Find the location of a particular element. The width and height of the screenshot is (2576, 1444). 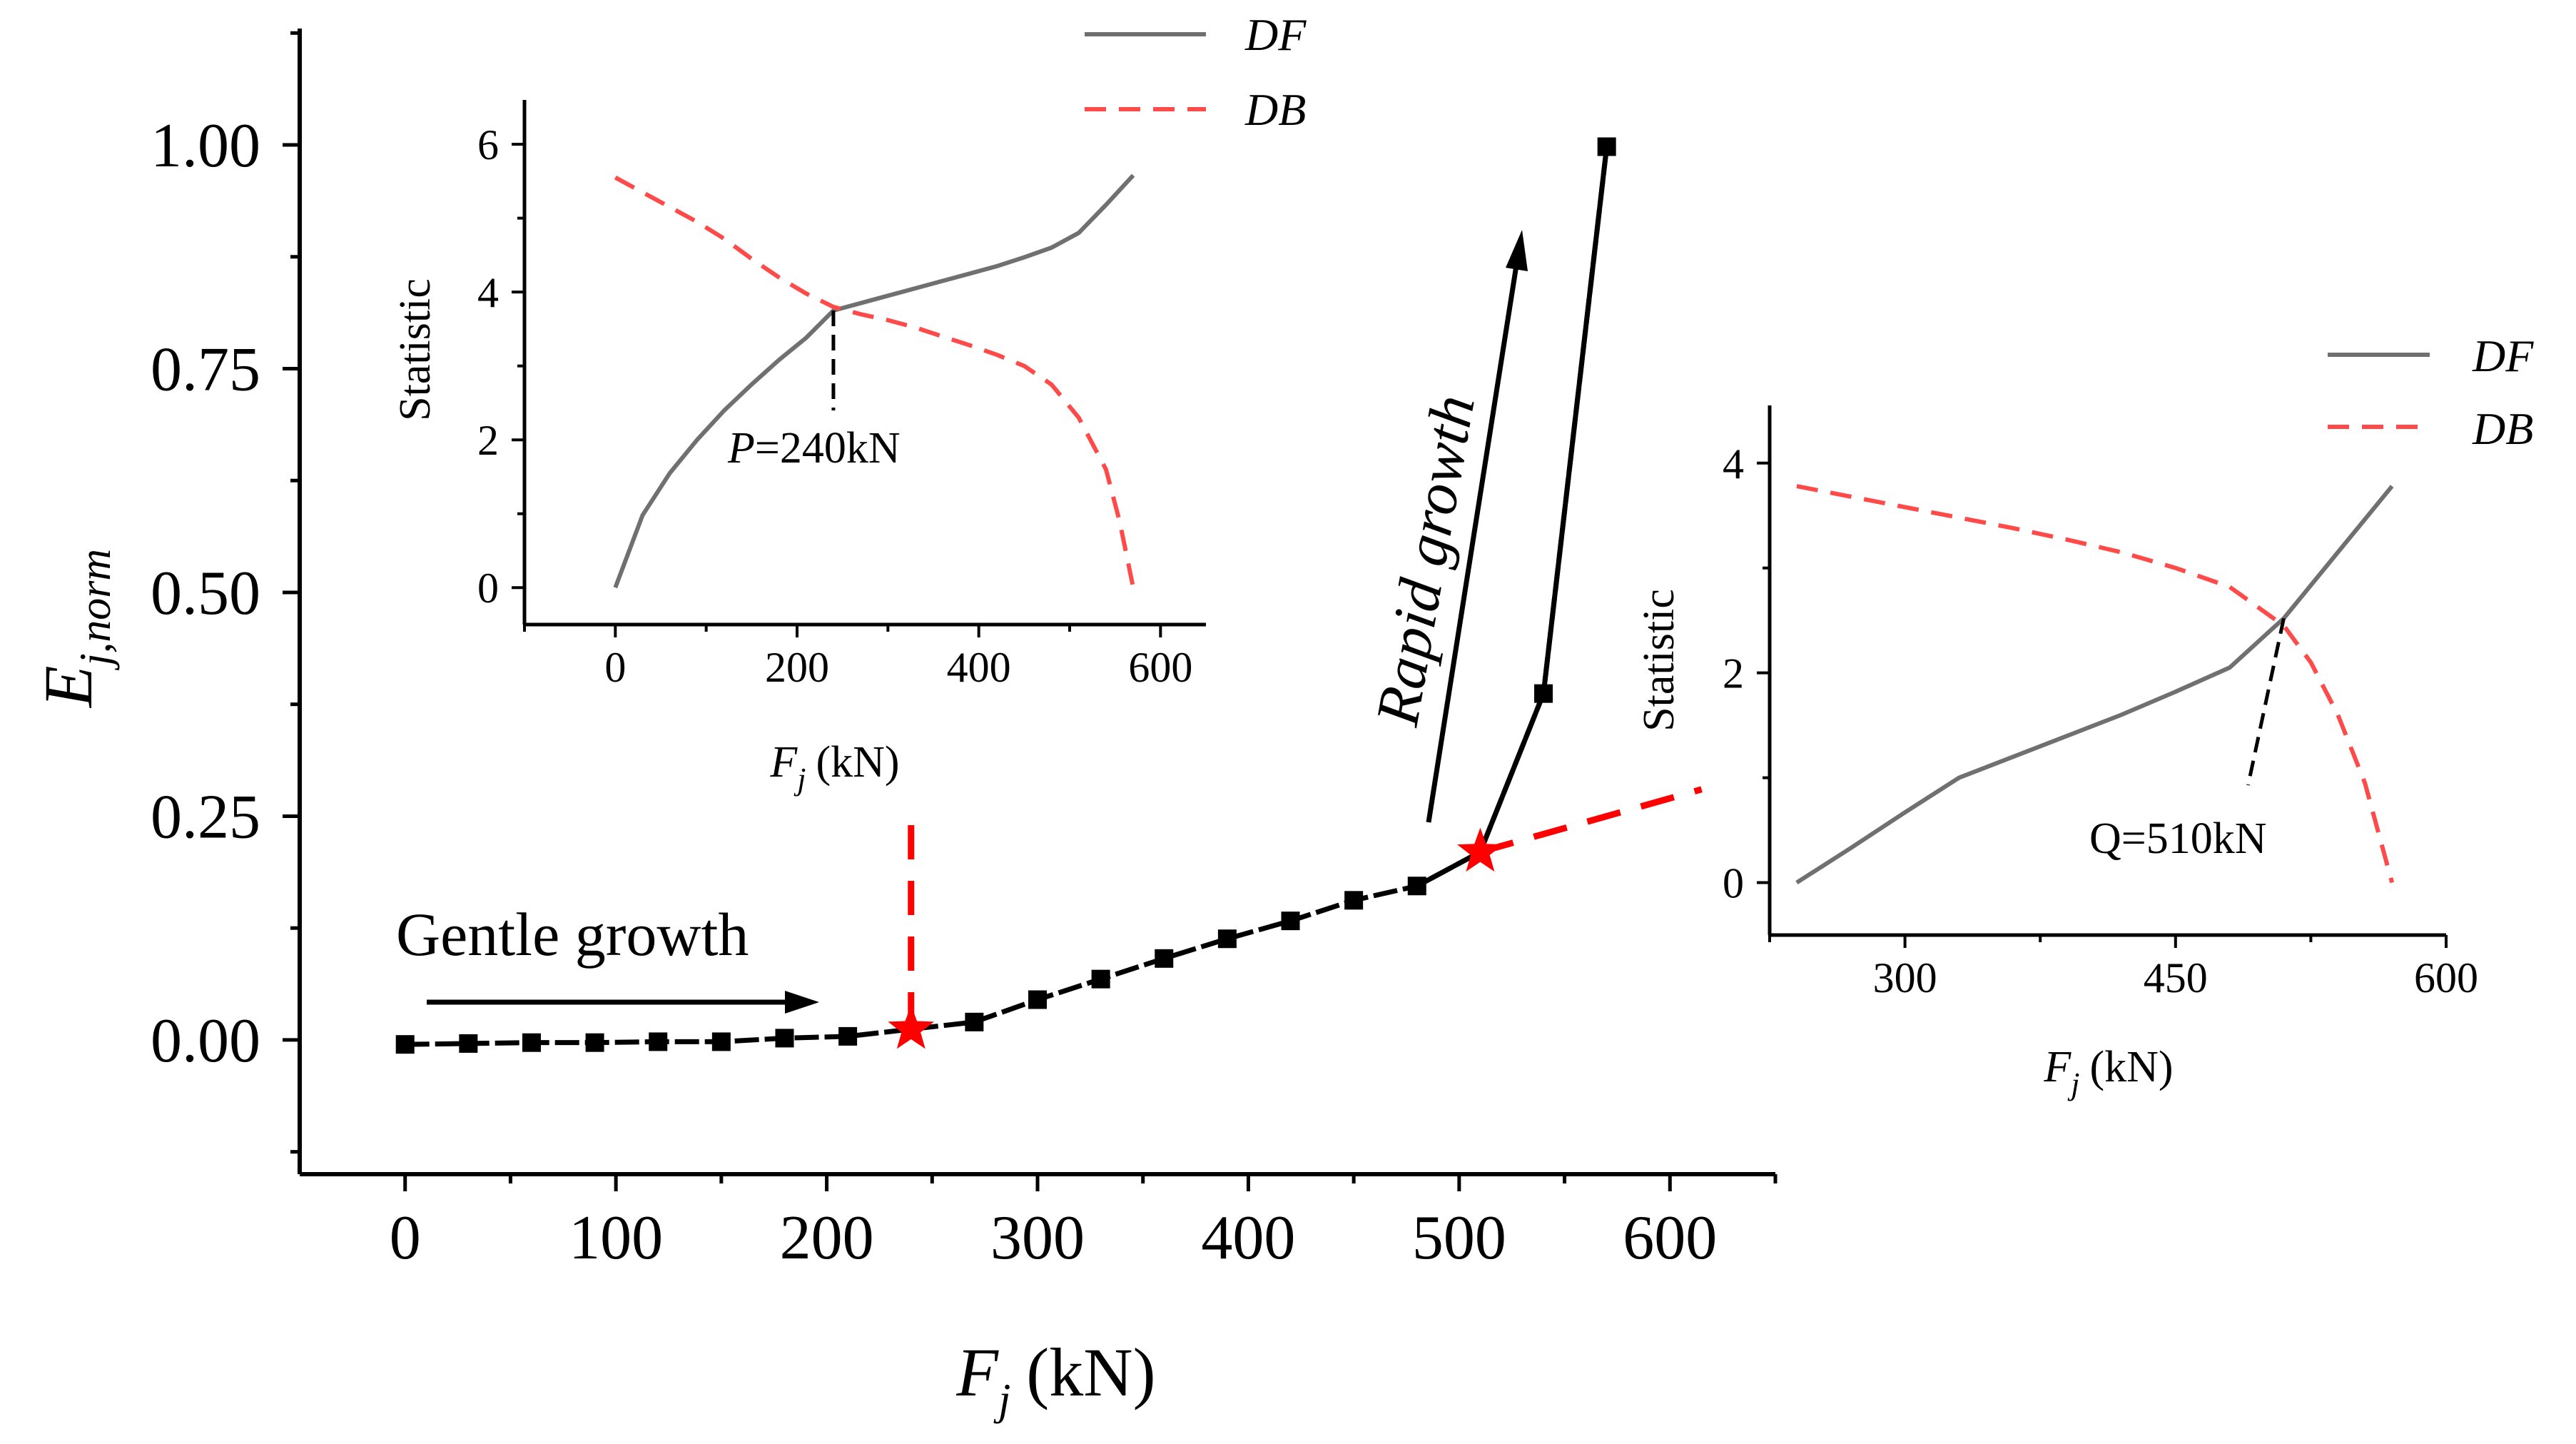

inset-right-legend: DF DB is located at coordinates (2431, 392).